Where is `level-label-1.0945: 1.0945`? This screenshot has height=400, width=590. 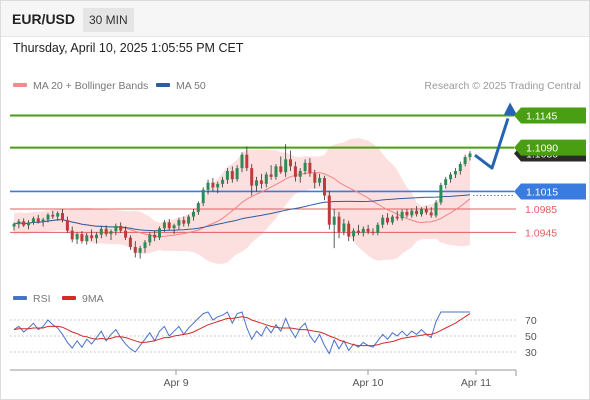
level-label-1.0945: 1.0945 is located at coordinates (541, 233).